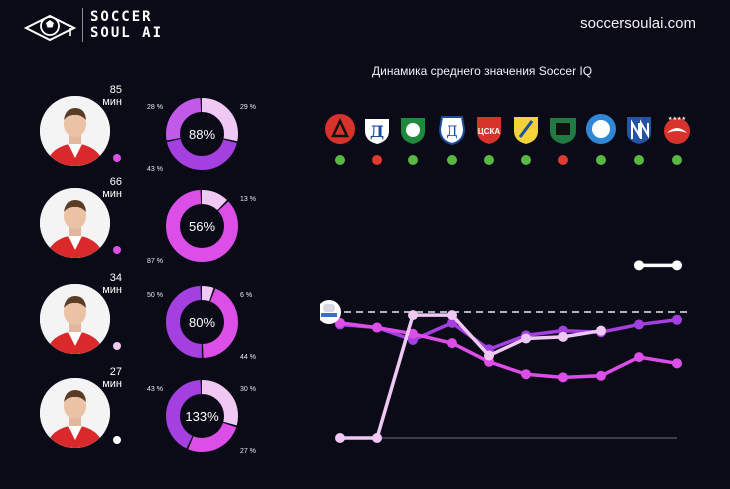 Image resolution: width=730 pixels, height=489 pixels. Describe the element at coordinates (377, 131) in the screenshot. I see `svg-text: Д` at that location.